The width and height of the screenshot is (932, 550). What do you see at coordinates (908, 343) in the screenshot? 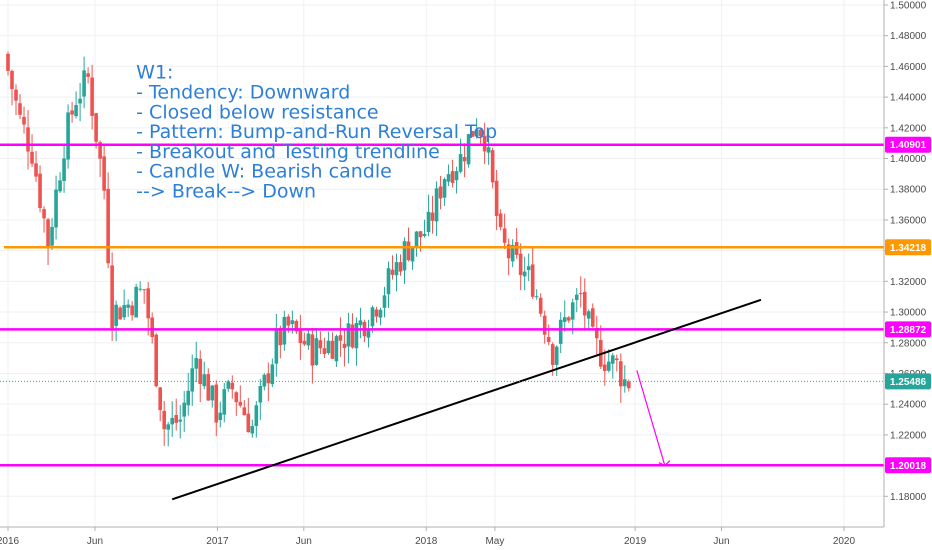
I see `y-tick-label: 1.28000` at bounding box center [908, 343].